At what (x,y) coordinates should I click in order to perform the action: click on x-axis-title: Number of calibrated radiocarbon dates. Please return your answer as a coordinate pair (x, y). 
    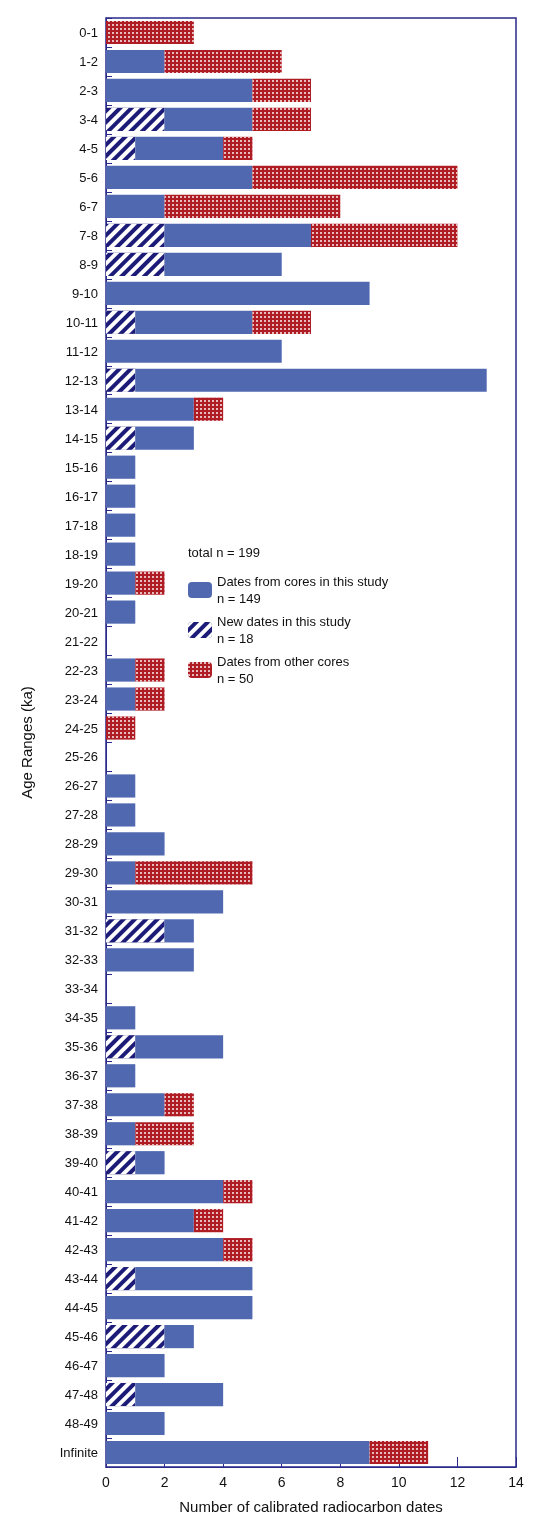
    Looking at the image, I should click on (311, 1506).